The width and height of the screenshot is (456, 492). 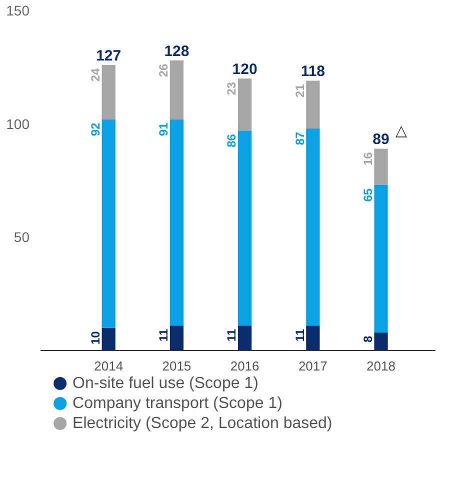 I want to click on y-tick-label: 150, so click(x=18, y=10).